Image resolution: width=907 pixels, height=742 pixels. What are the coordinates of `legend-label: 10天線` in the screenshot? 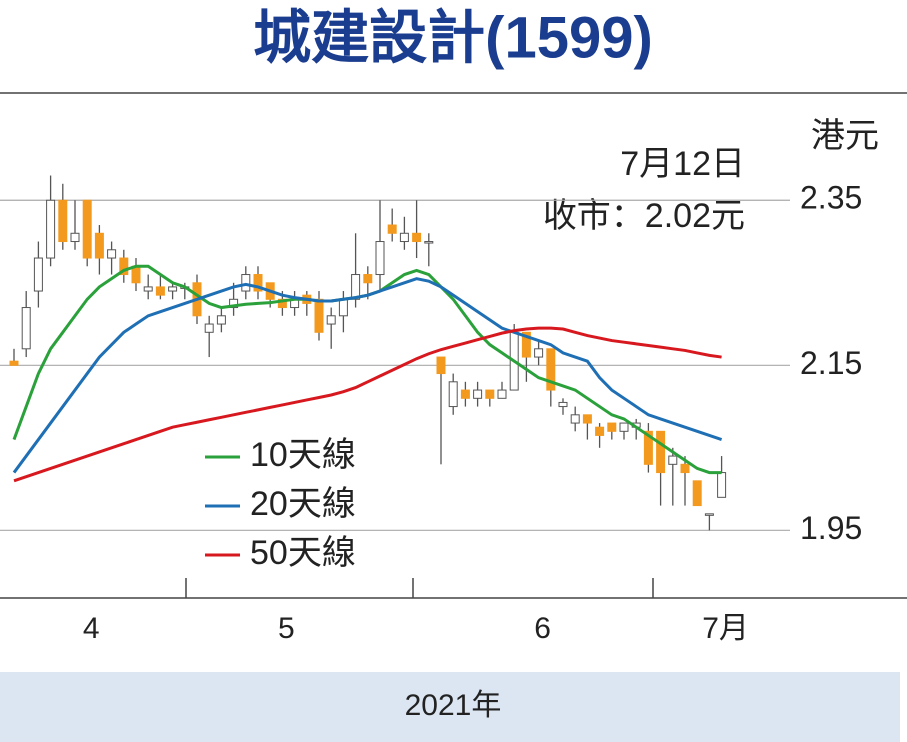 It's located at (303, 455).